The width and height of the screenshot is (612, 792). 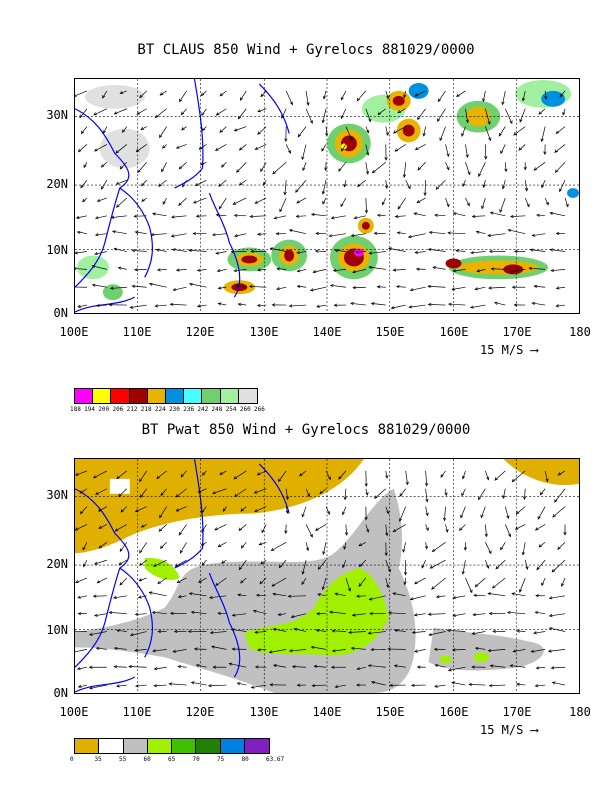 I want to click on colorbar-label: 266, so click(x=259, y=409).